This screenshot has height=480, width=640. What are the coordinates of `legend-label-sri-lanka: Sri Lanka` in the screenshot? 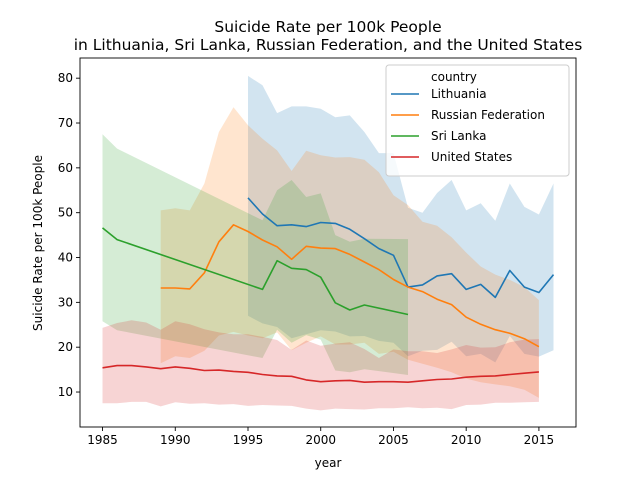 It's located at (458, 136).